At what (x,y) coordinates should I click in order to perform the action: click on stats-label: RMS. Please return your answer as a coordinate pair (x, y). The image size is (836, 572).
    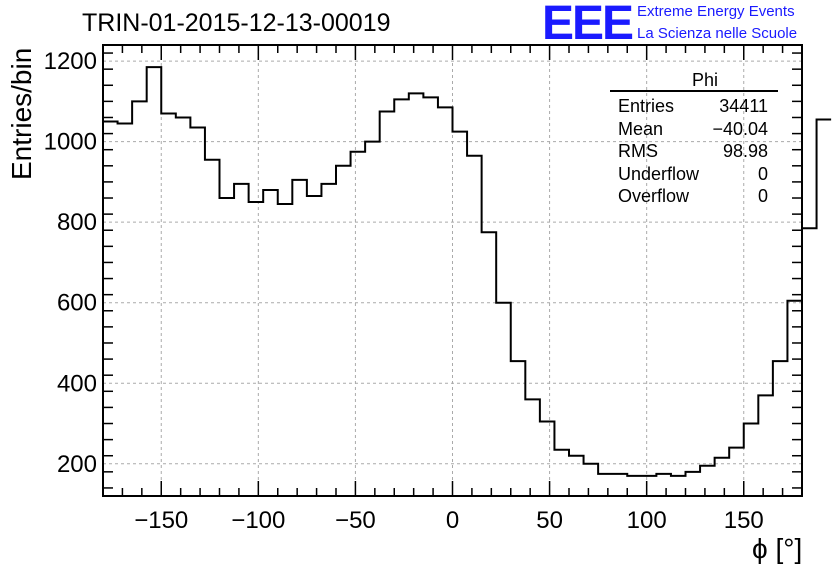
    Looking at the image, I should click on (638, 151).